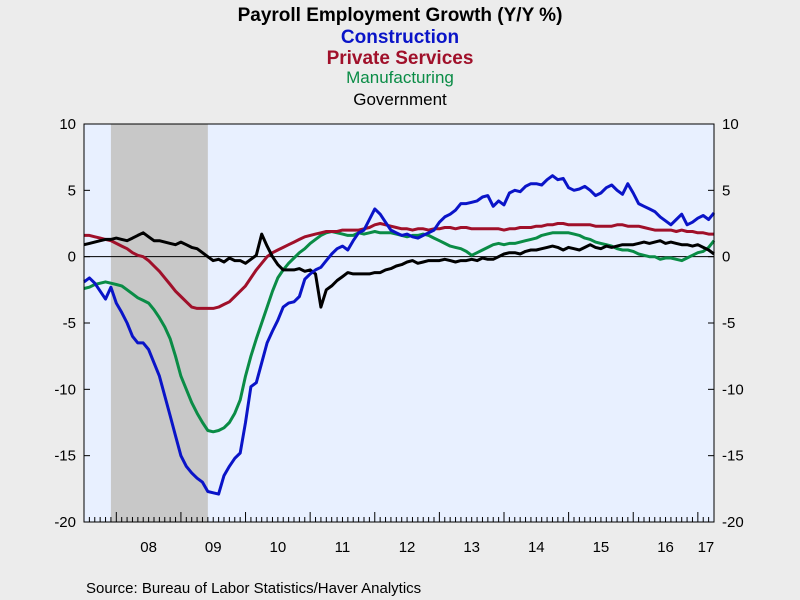  Describe the element at coordinates (65, 456) in the screenshot. I see `y-tick-label-left: -15` at that location.